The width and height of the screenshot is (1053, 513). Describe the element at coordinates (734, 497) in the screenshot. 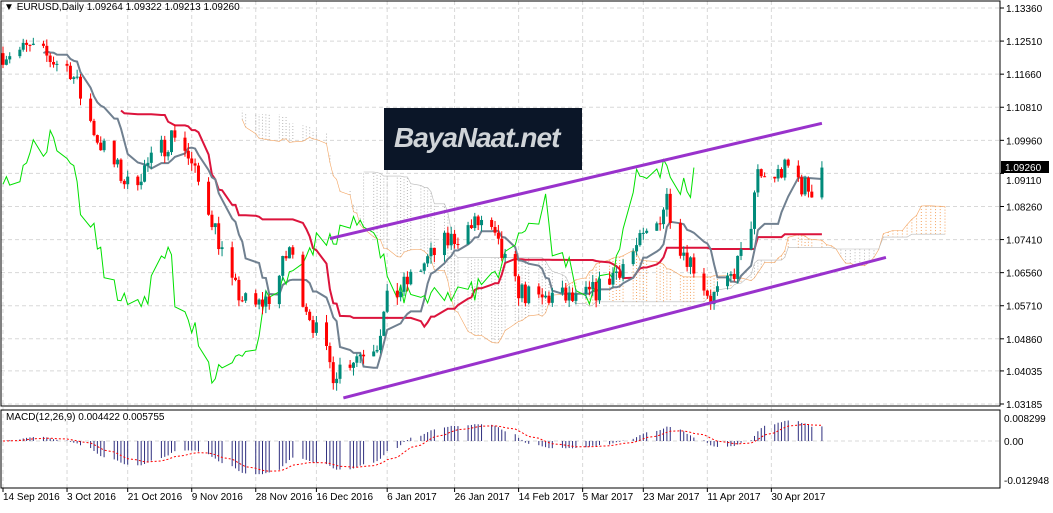

I see `x-tick-label: 11 Apr 2017` at that location.